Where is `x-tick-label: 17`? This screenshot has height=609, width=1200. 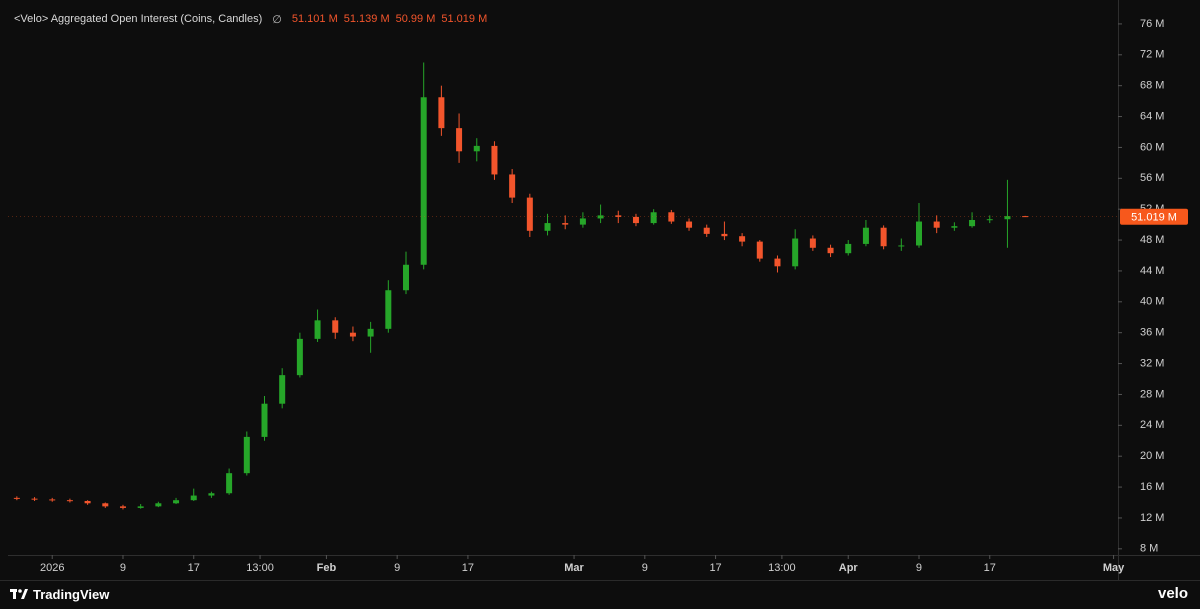 x-tick-label: 17 is located at coordinates (194, 568).